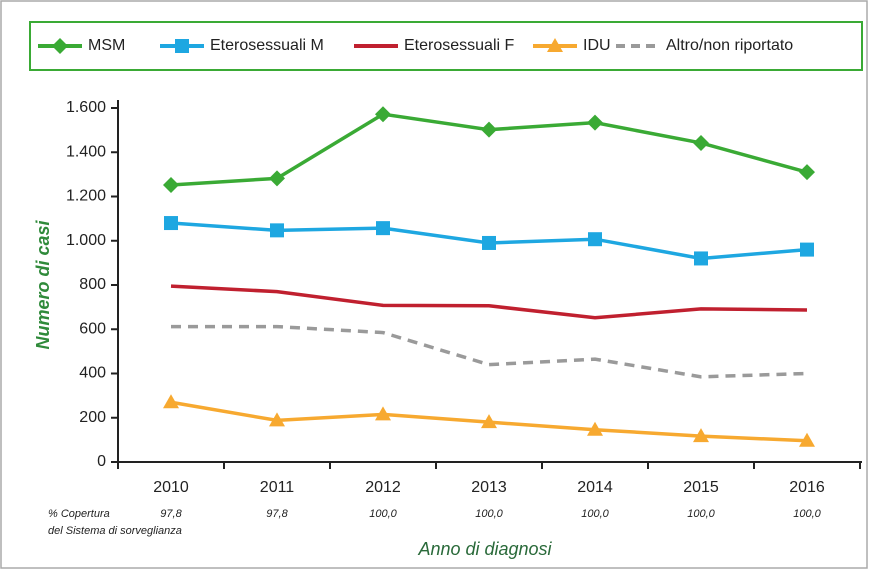  Describe the element at coordinates (484, 549) in the screenshot. I see `x-axis-label: Anno di diagnosi` at that location.